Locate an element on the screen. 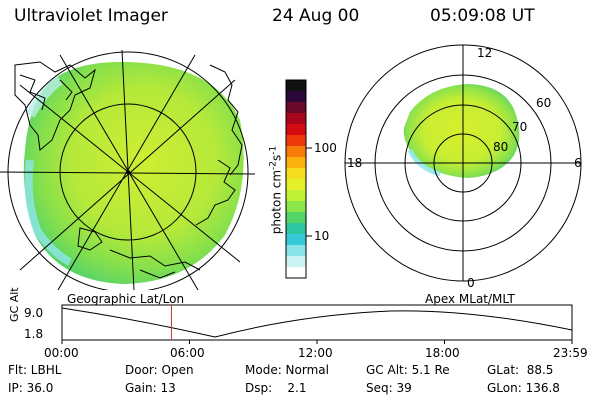 The image size is (600, 400). altitude-curve is located at coordinates (317, 322).